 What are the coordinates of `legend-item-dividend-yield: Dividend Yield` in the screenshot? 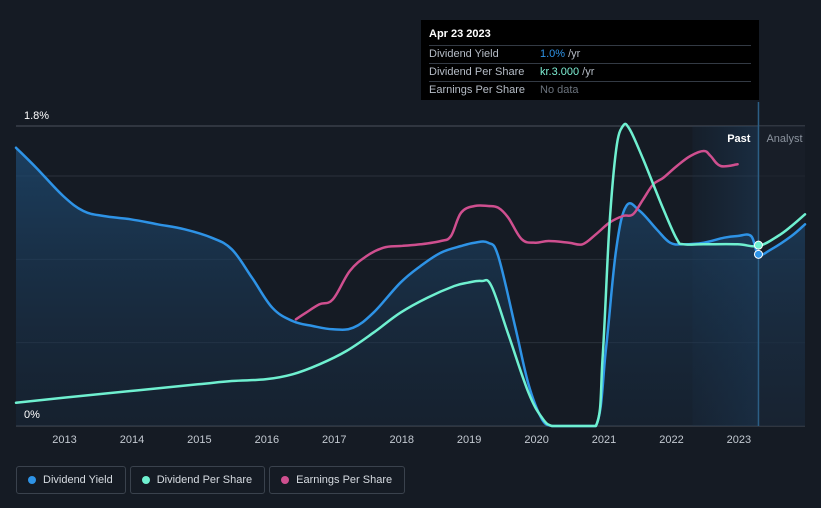 It's located at (71, 480).